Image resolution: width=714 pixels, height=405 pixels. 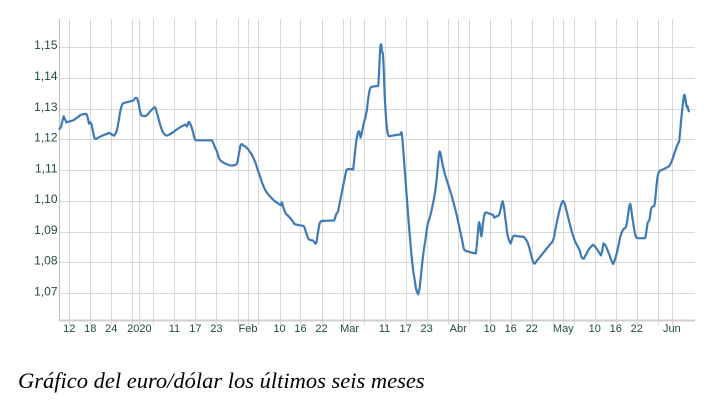 I want to click on svg-text: Abr, so click(x=458, y=329).